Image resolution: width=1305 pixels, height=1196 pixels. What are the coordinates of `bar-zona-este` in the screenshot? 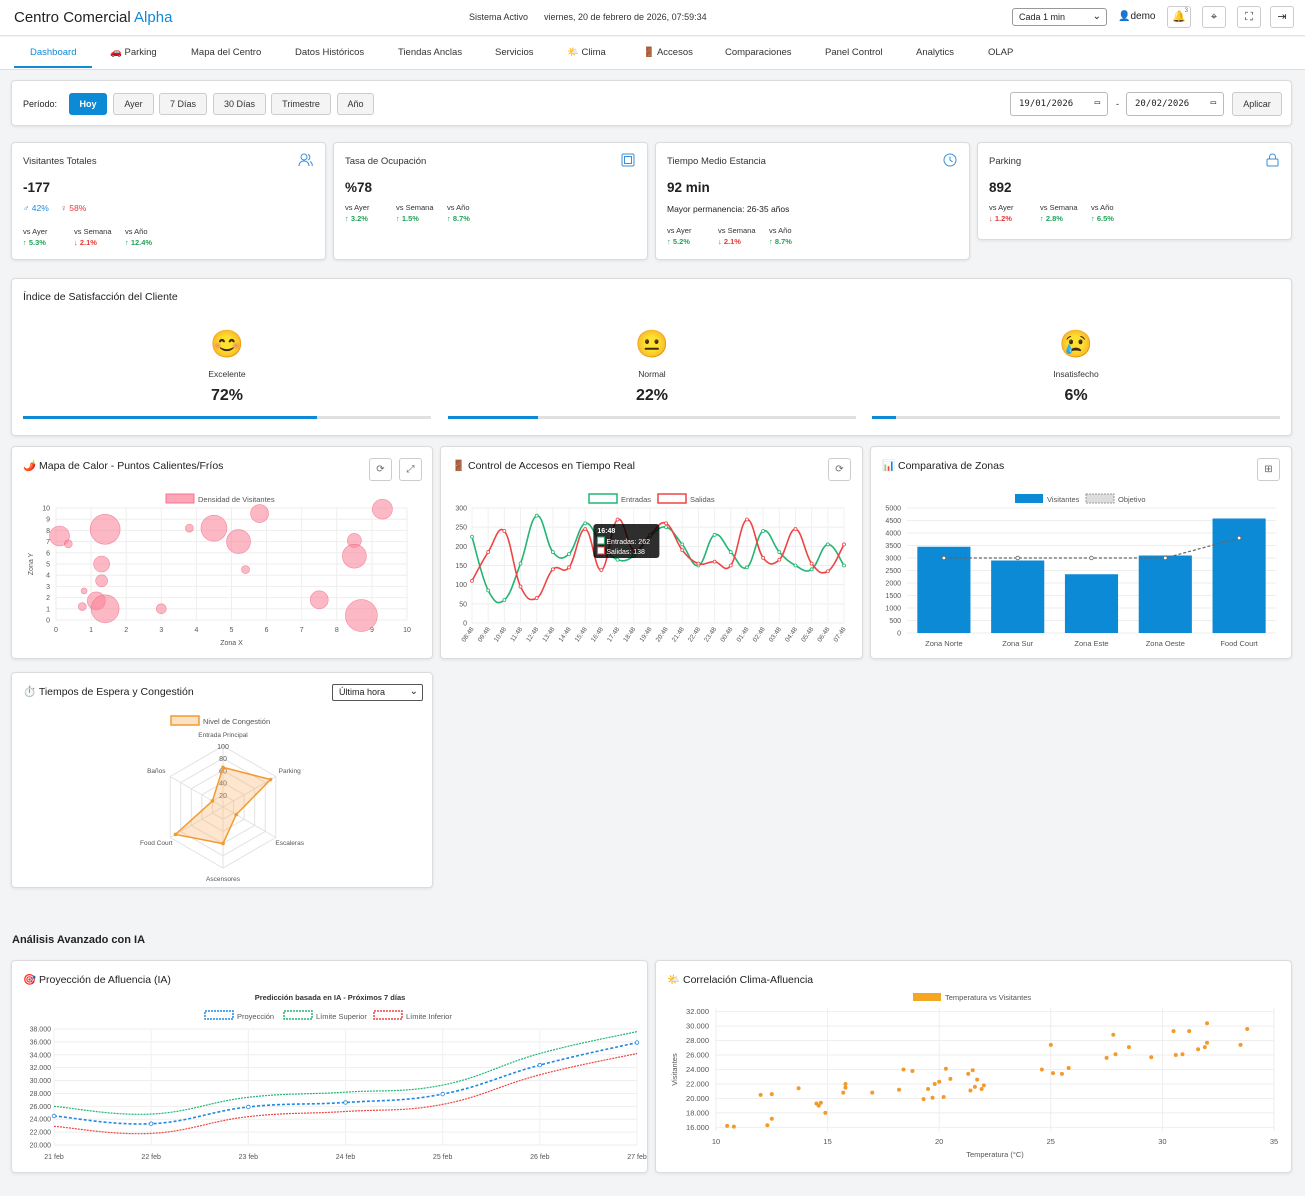 It's located at (1091, 603).